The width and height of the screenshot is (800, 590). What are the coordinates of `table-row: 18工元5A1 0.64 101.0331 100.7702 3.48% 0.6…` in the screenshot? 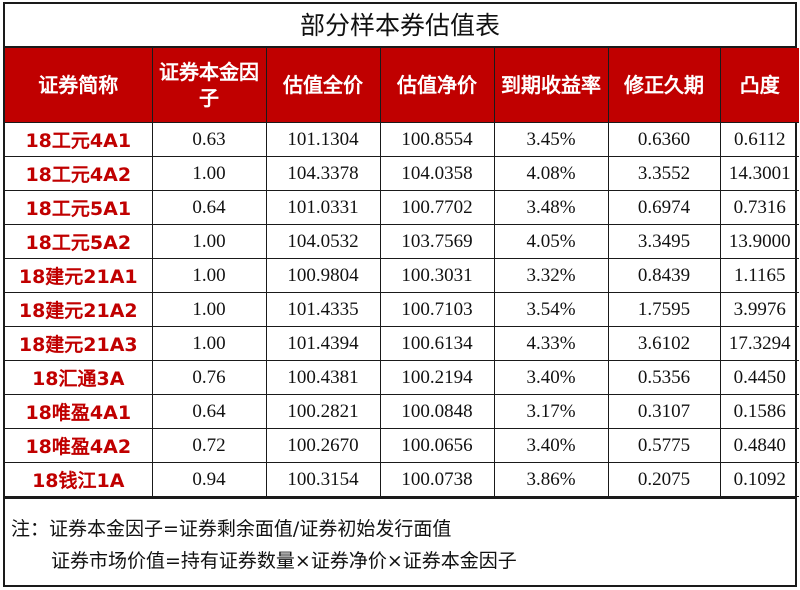 It's located at (402, 207).